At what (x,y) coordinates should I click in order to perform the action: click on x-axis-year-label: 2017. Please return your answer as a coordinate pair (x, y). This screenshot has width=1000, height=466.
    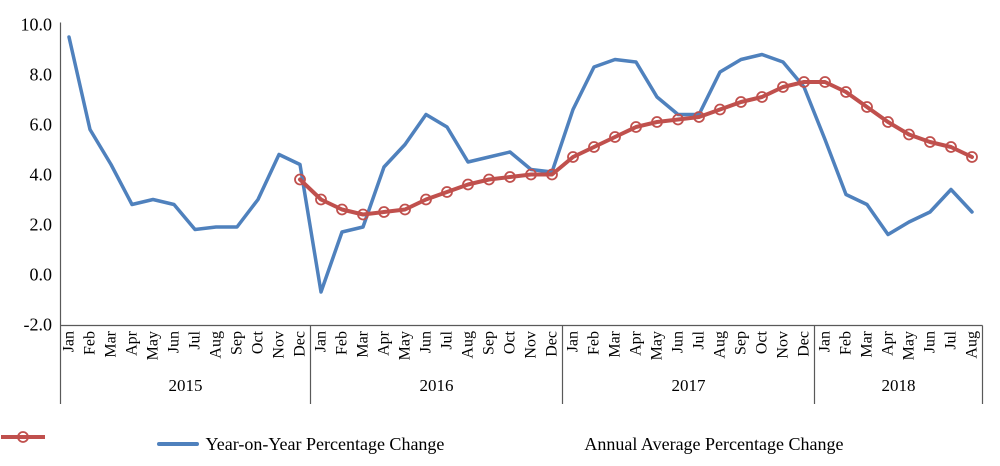
    Looking at the image, I should click on (689, 385).